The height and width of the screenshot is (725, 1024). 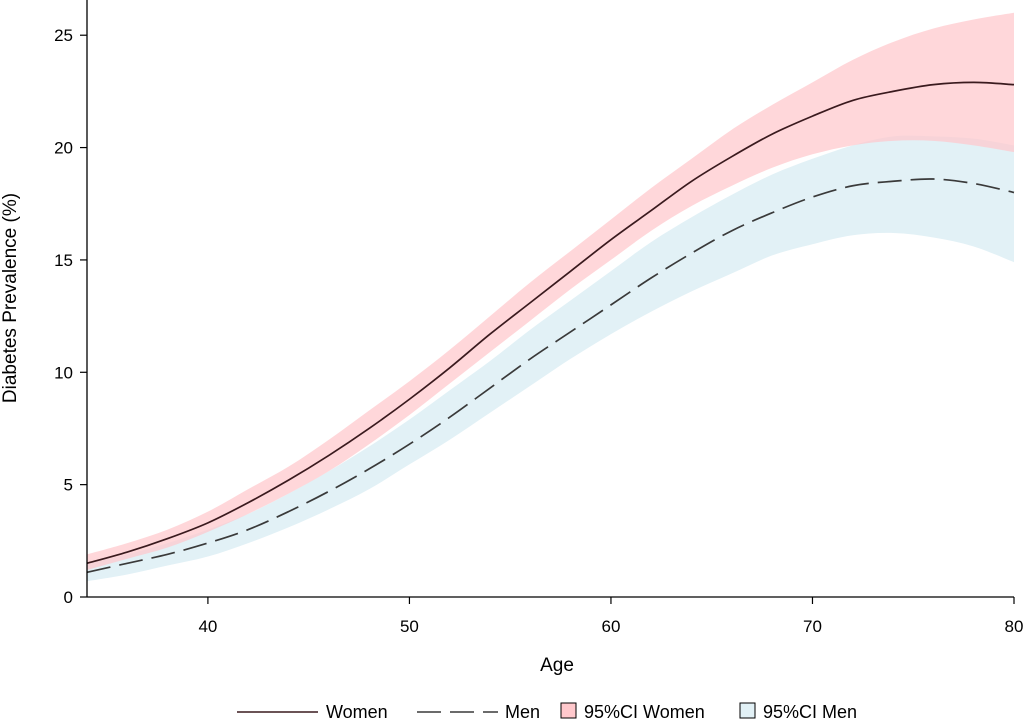 What do you see at coordinates (207, 626) in the screenshot?
I see `x-tick-label-40: 40` at bounding box center [207, 626].